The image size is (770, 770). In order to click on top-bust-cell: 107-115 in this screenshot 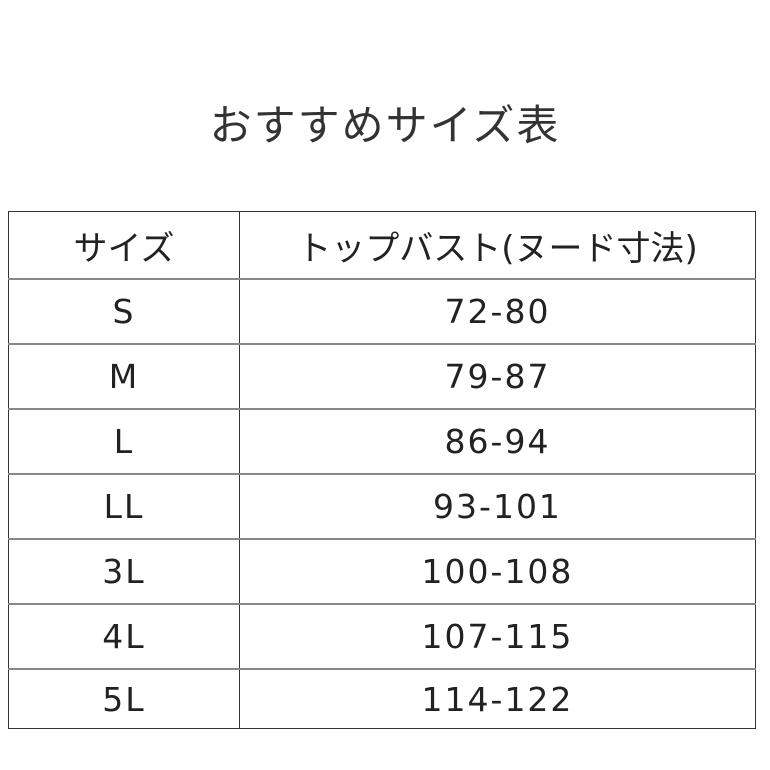, I will do `click(497, 636)`.